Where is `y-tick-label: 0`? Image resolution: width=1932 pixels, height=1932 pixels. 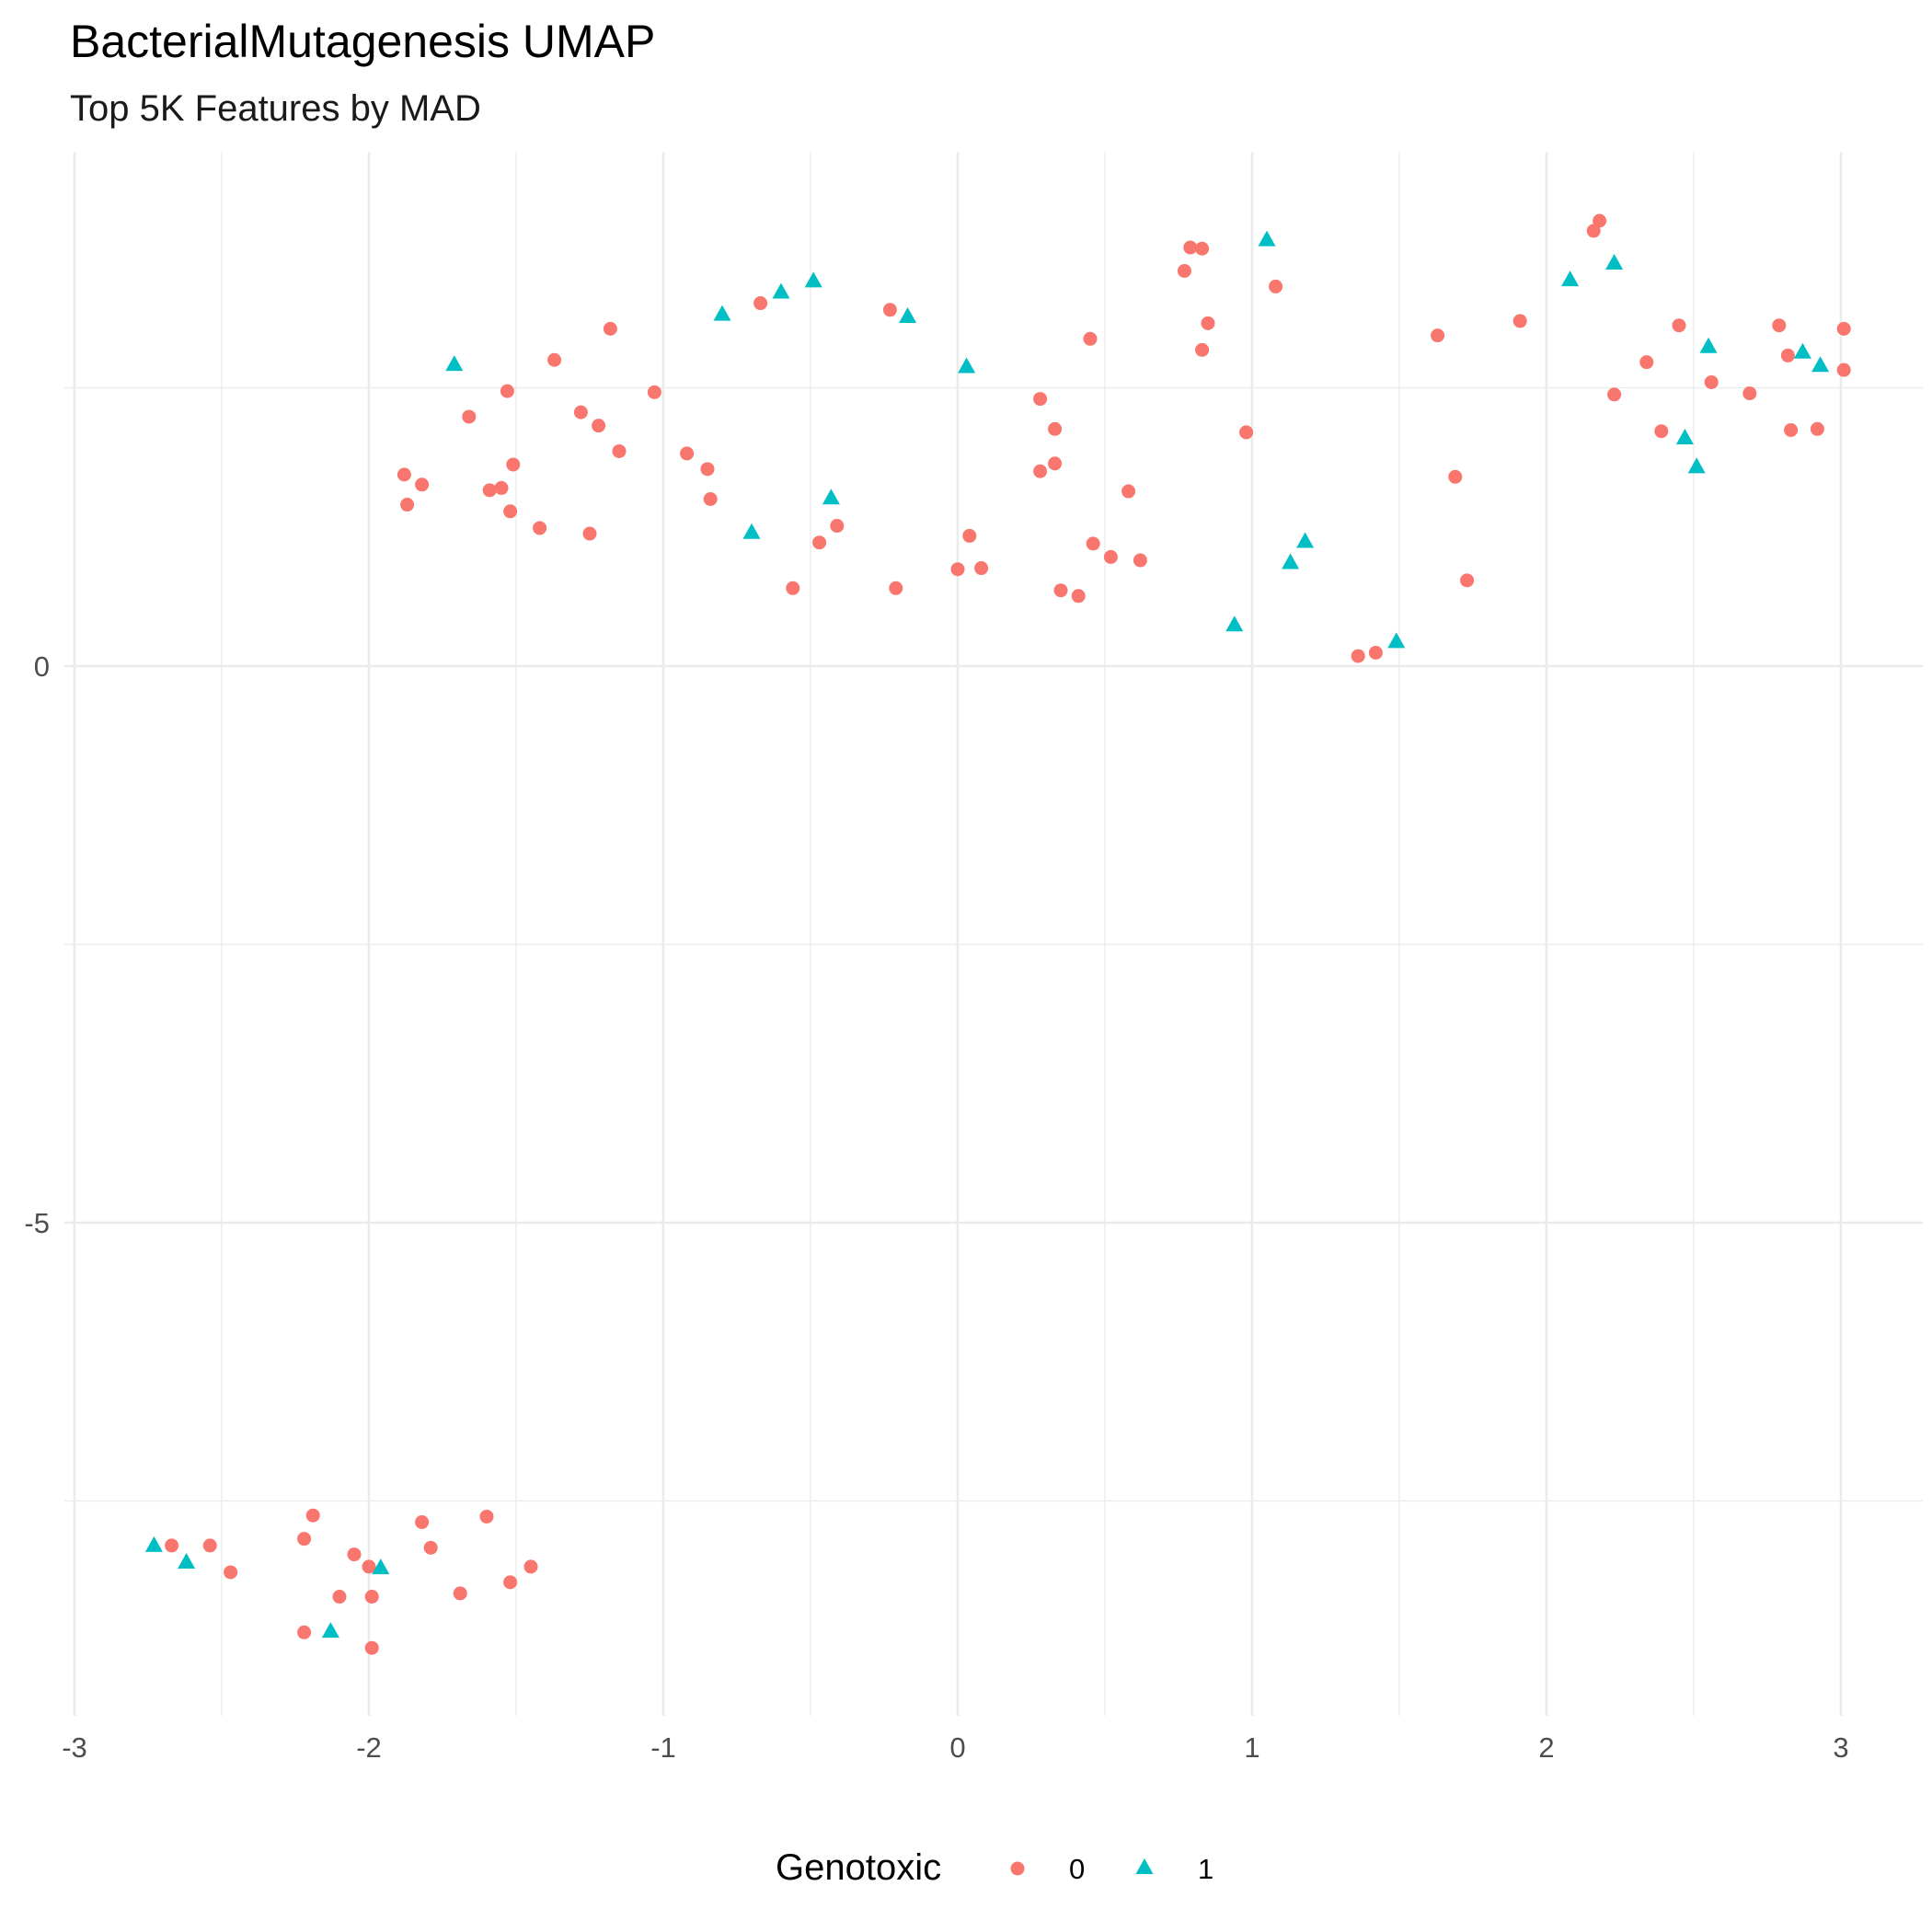 y-tick-label: 0 is located at coordinates (42, 666).